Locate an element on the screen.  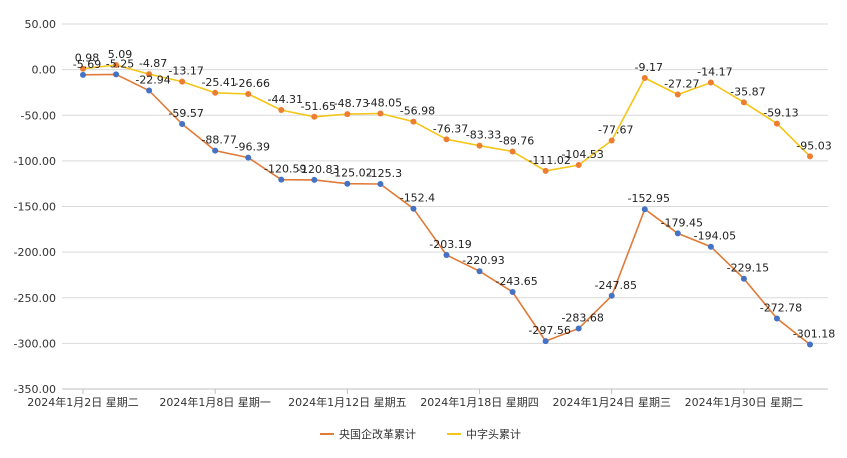
data-label: -14.17 is located at coordinates (714, 72).